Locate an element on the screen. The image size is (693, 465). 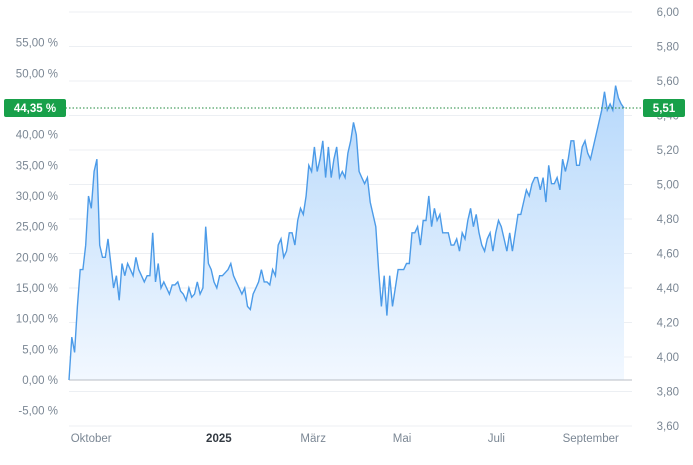
right-y-tick-label: 6,00 is located at coordinates (668, 13).